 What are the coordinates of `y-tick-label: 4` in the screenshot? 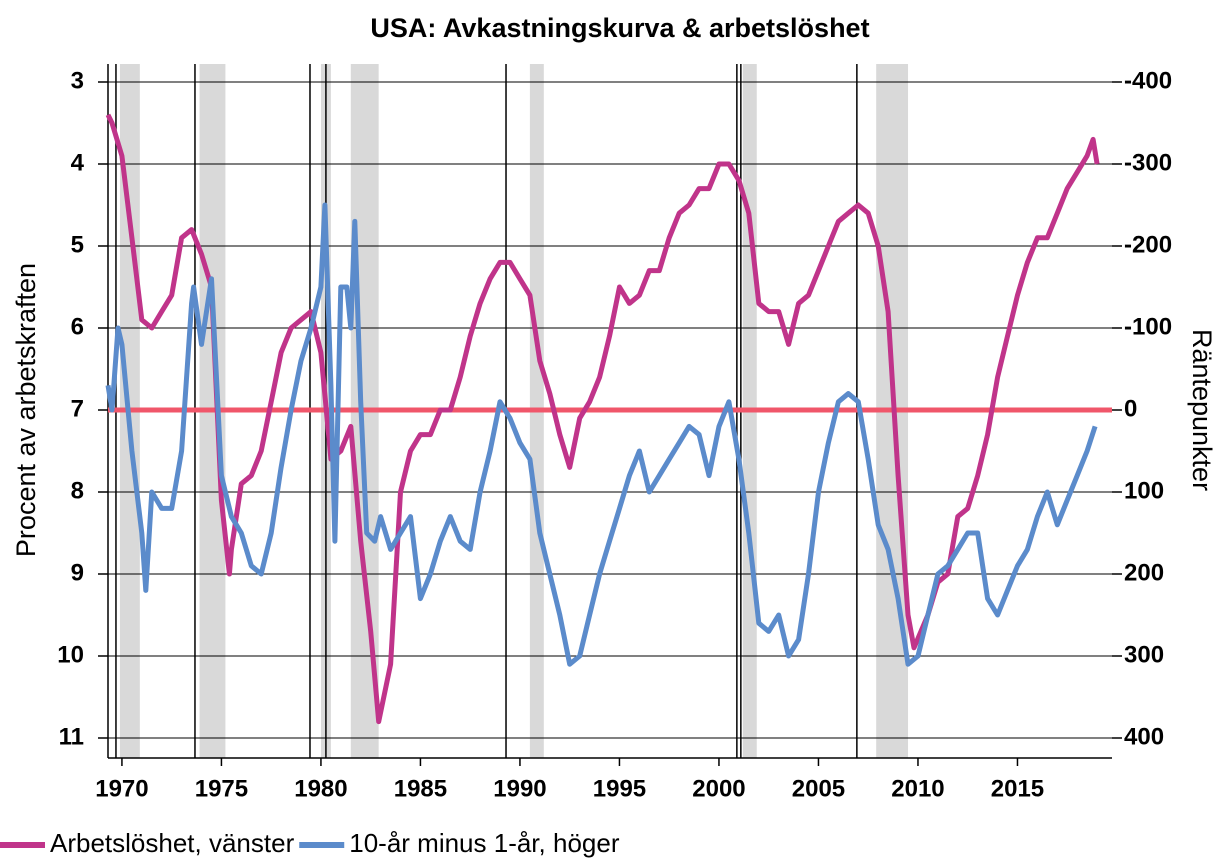 It's located at (78, 162).